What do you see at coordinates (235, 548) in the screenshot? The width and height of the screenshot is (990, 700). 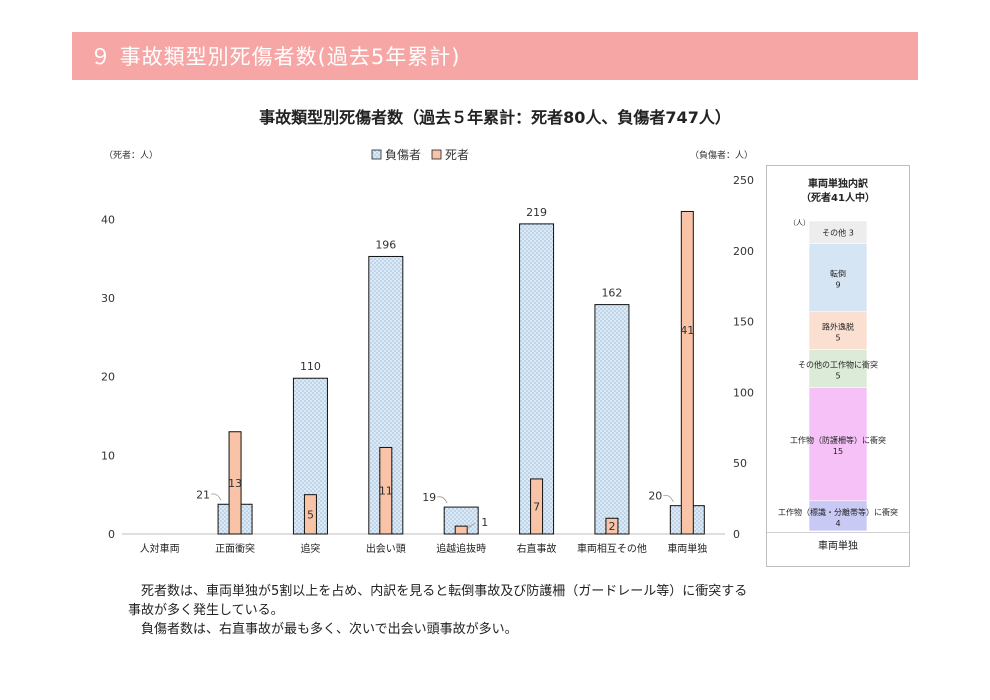 I see `category-label: 正面衝突` at bounding box center [235, 548].